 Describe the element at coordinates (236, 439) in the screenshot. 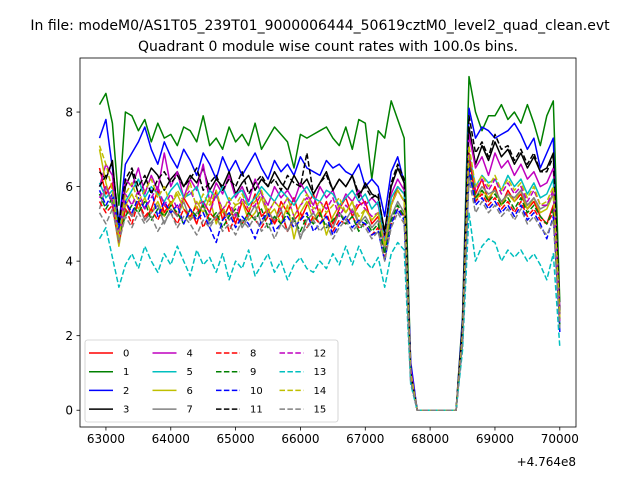

I see `x-tick-label: 65000` at that location.